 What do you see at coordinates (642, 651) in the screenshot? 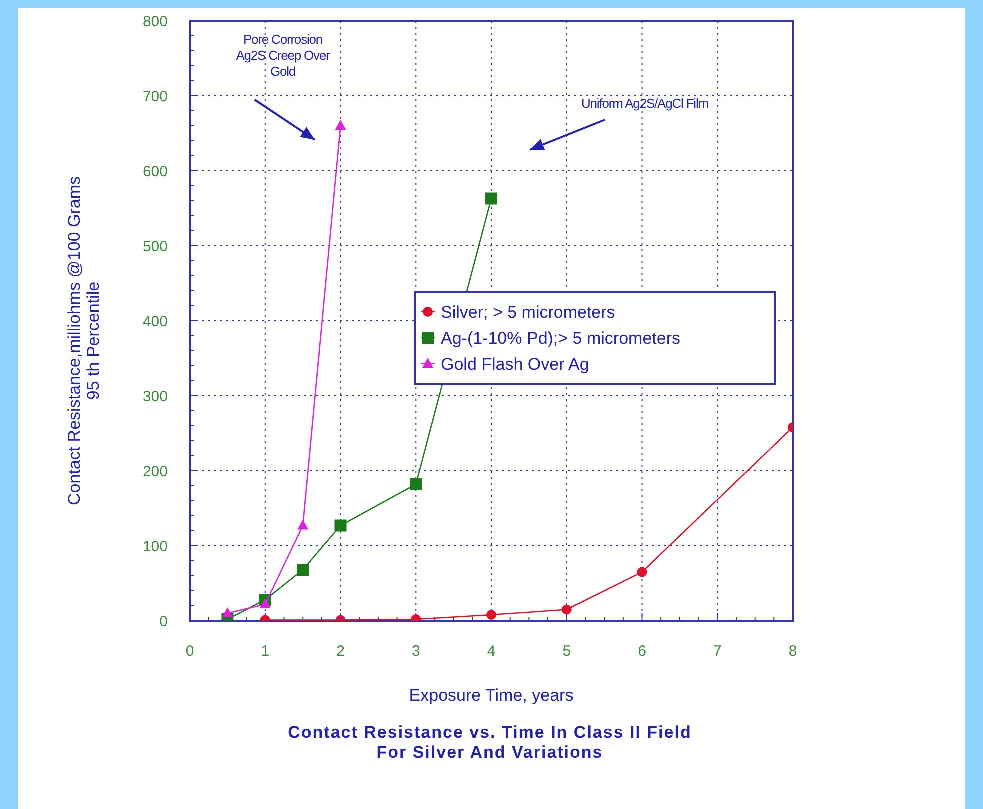
I see `x-tick-label: 6` at bounding box center [642, 651].